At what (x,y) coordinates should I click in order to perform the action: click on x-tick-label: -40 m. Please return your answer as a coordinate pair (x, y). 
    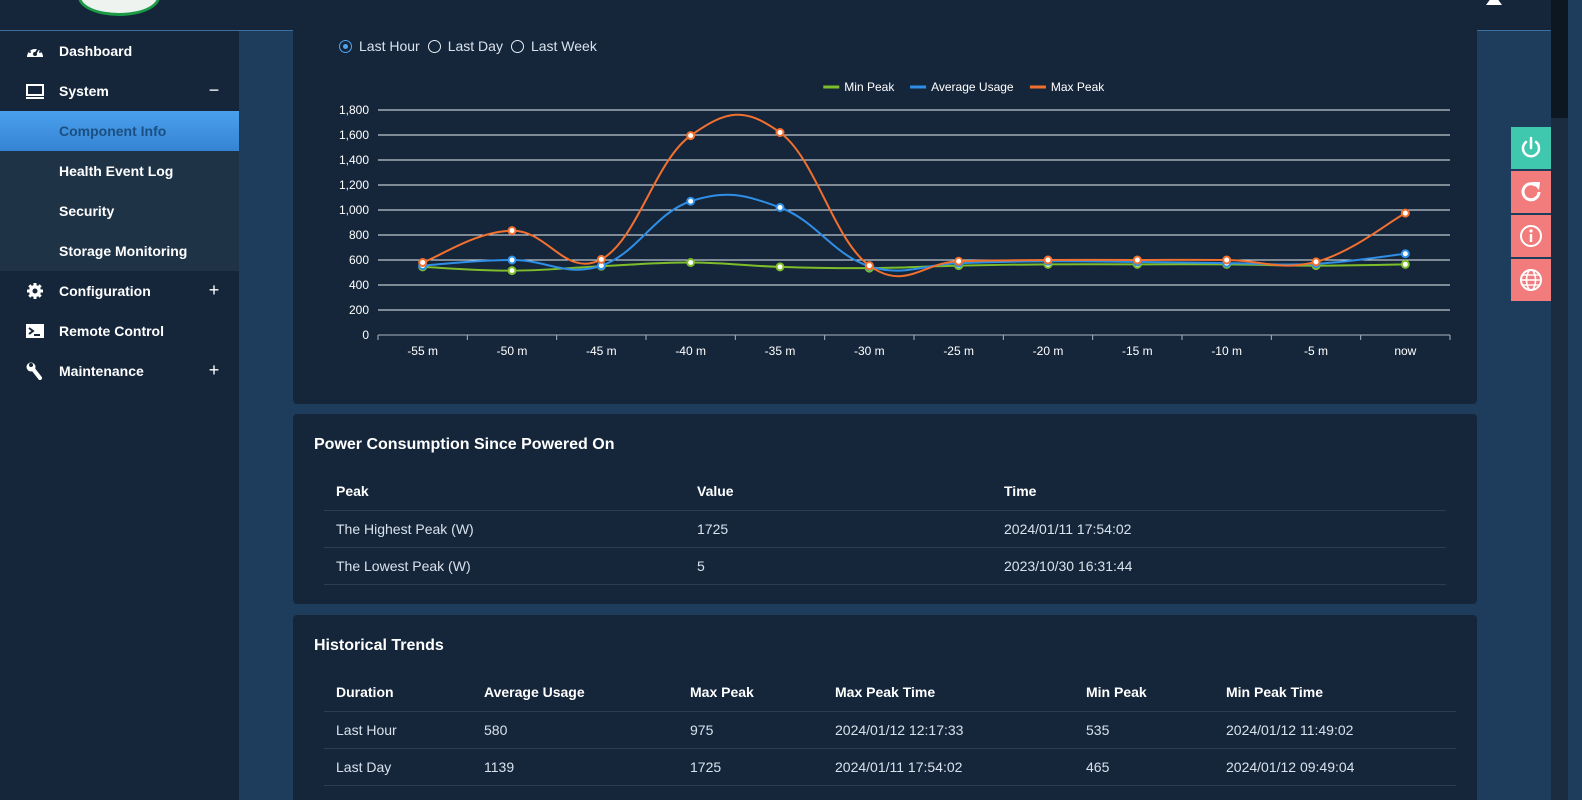
    Looking at the image, I should click on (690, 351).